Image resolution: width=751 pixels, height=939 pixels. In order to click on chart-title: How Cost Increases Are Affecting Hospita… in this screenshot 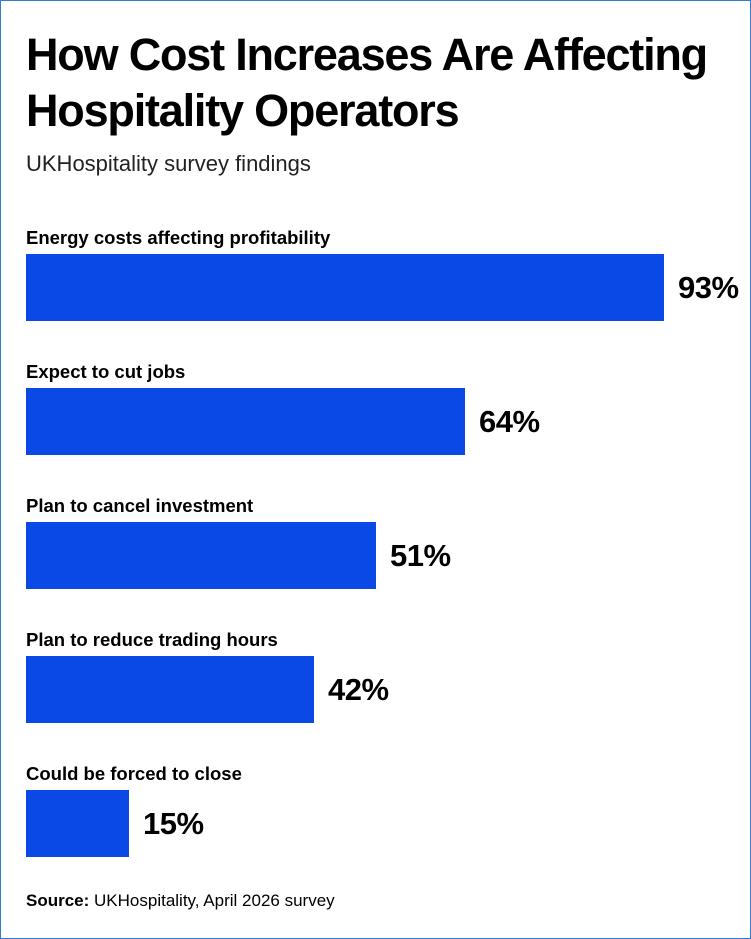, I will do `click(367, 82)`.